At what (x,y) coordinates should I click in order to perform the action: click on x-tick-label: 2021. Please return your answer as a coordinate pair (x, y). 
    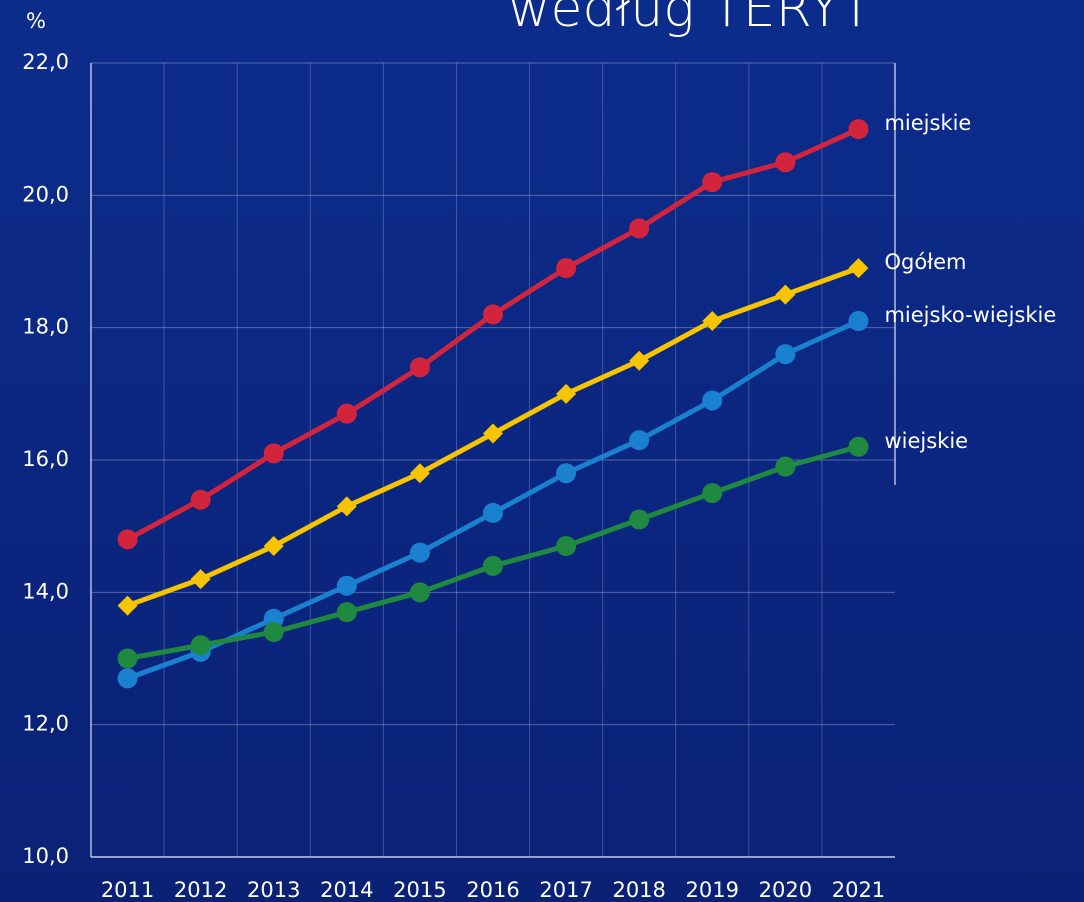
    Looking at the image, I should click on (858, 890).